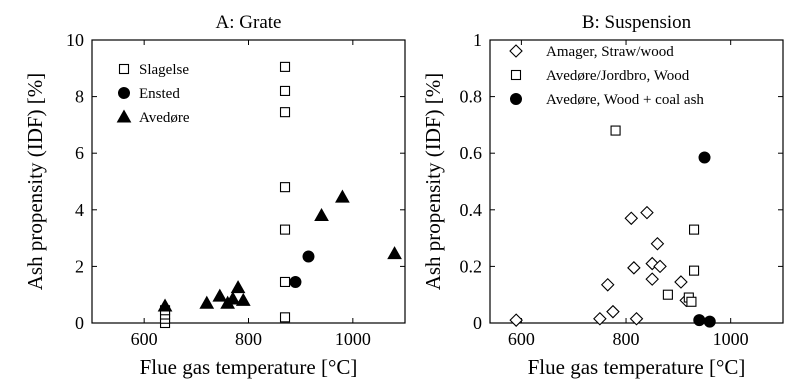  What do you see at coordinates (618, 76) in the screenshot?
I see `legend-label-suspension-2: Avedøre/Jordbro, Wood` at bounding box center [618, 76].